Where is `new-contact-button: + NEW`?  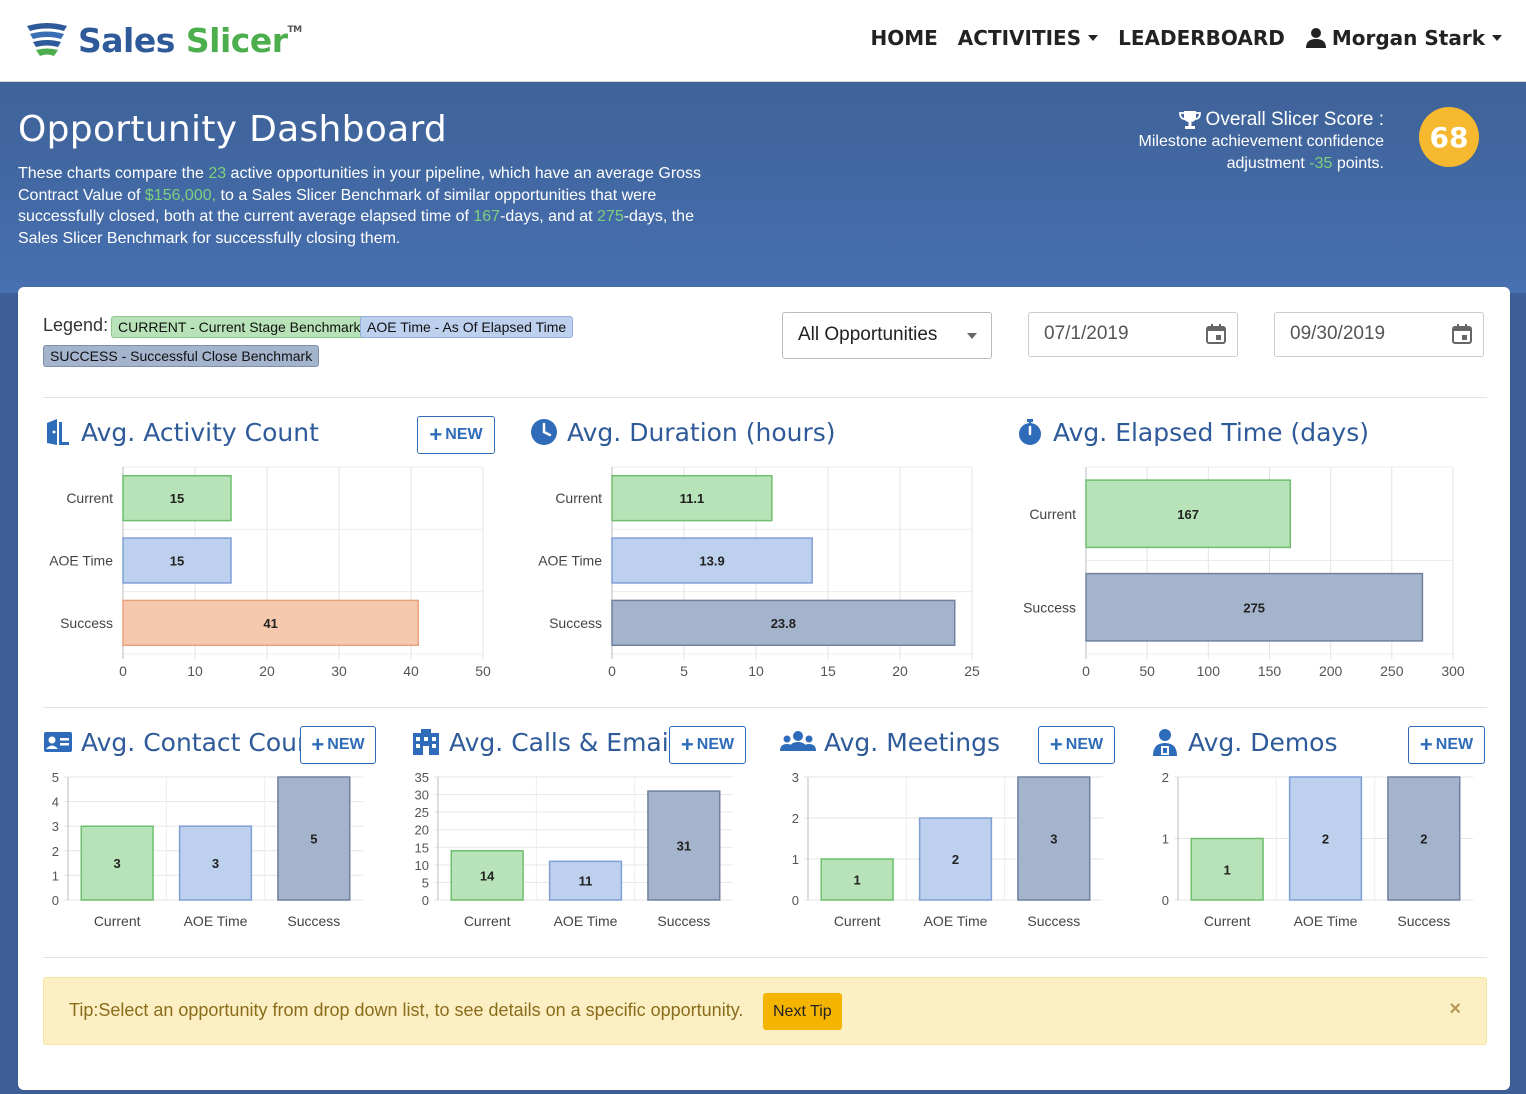
new-contact-button: + NEW is located at coordinates (338, 745).